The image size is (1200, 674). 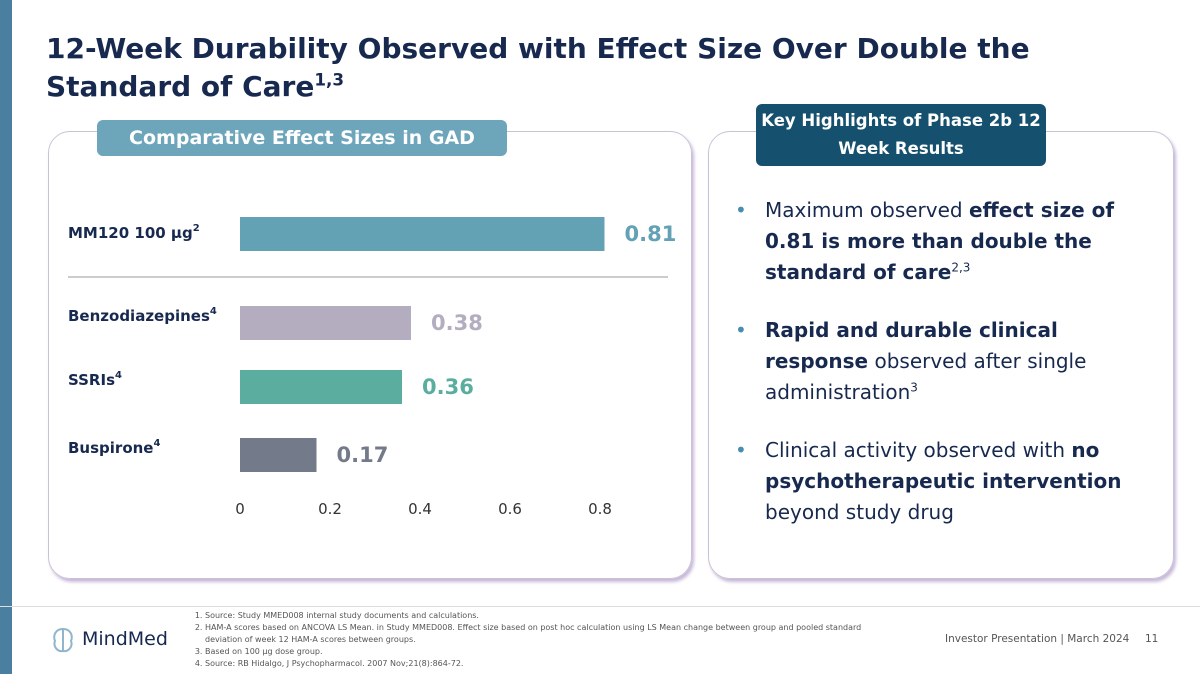 I want to click on category-label: Benzodiazepines4, so click(x=142, y=315).